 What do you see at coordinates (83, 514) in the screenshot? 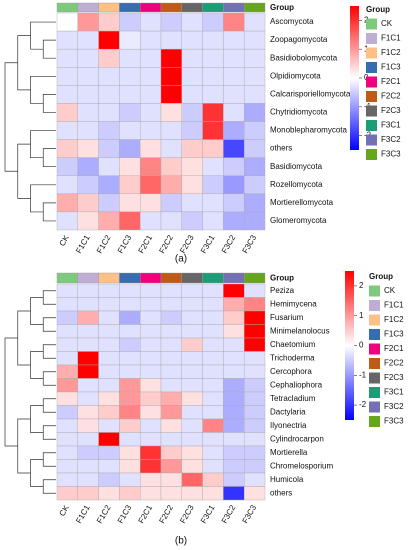
I see `column-label: F1C1` at bounding box center [83, 514].